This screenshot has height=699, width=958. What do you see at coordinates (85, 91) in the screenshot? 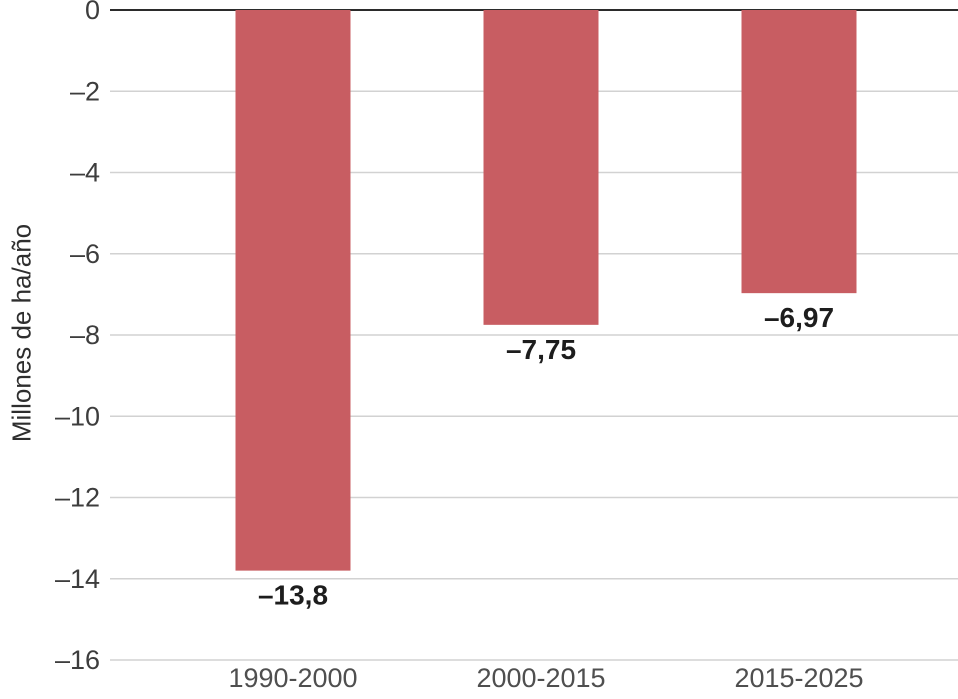
I see `y-tick-label: –2` at bounding box center [85, 91].